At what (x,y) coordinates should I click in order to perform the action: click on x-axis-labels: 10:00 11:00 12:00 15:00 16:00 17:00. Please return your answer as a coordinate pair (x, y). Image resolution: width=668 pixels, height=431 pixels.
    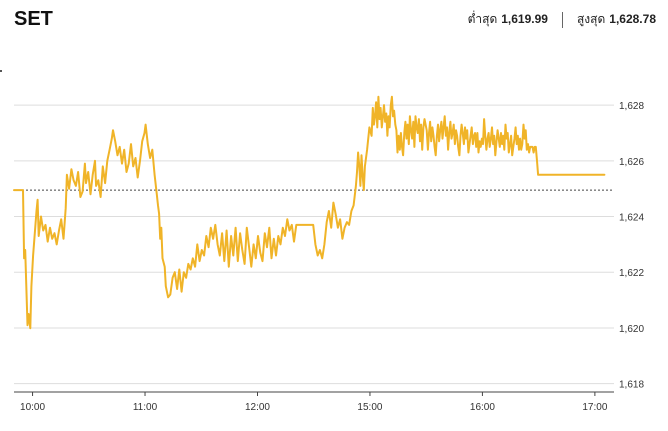
    Looking at the image, I should click on (314, 407).